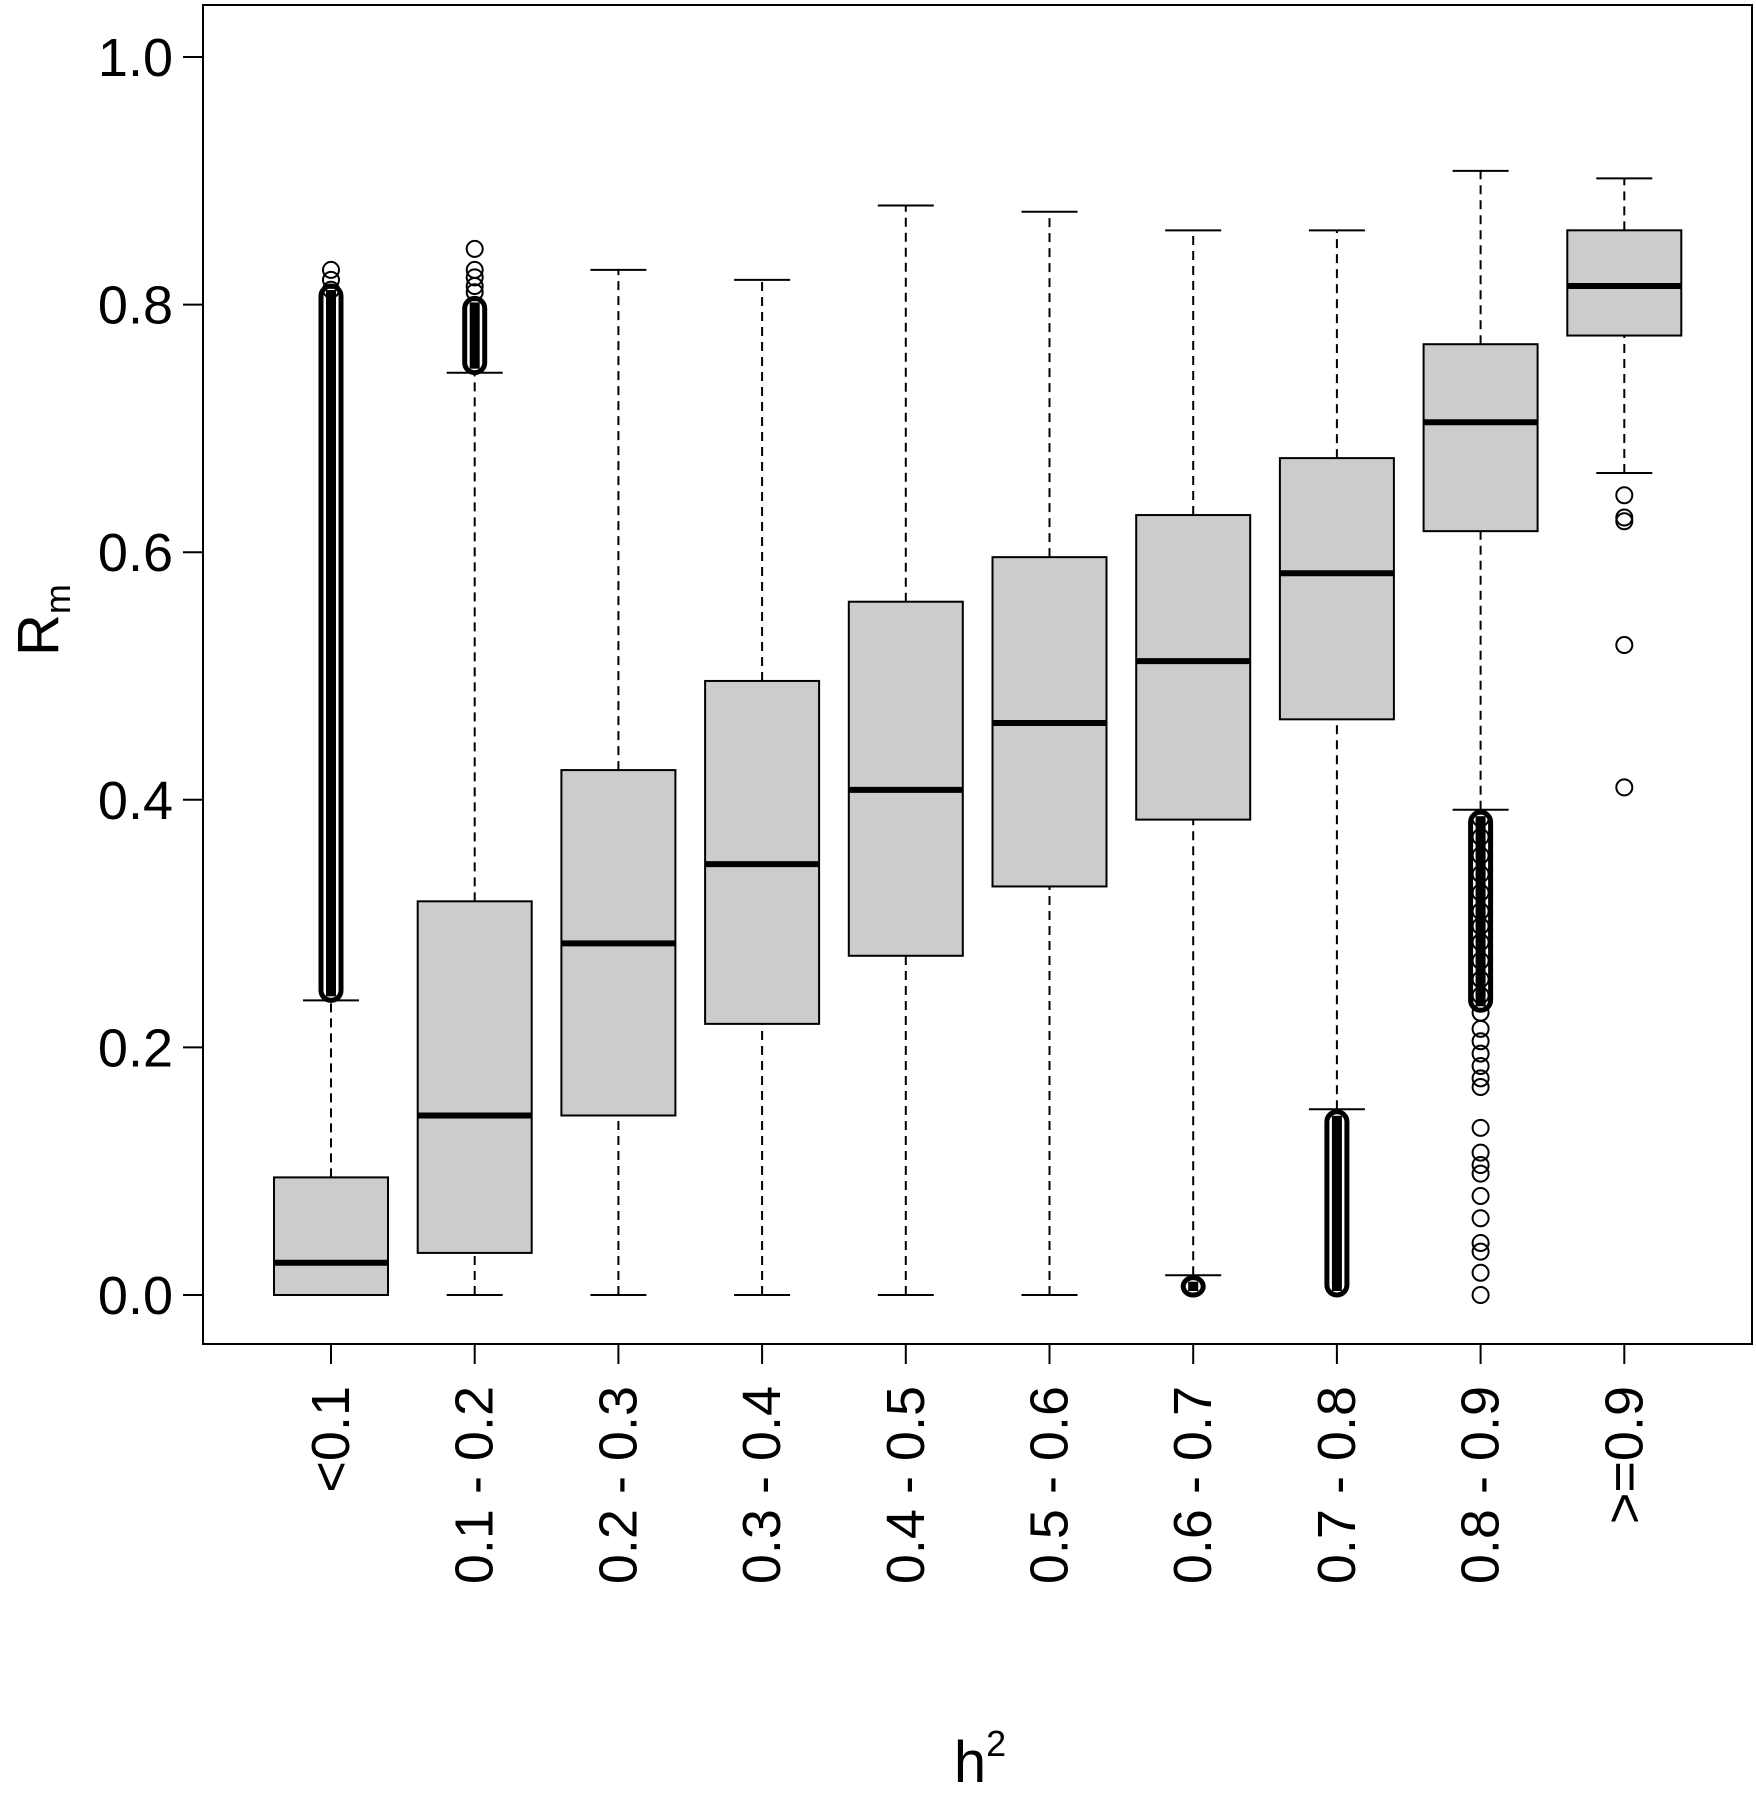  I want to click on x-tick-label: 0.2 - 0.3, so click(618, 1485).